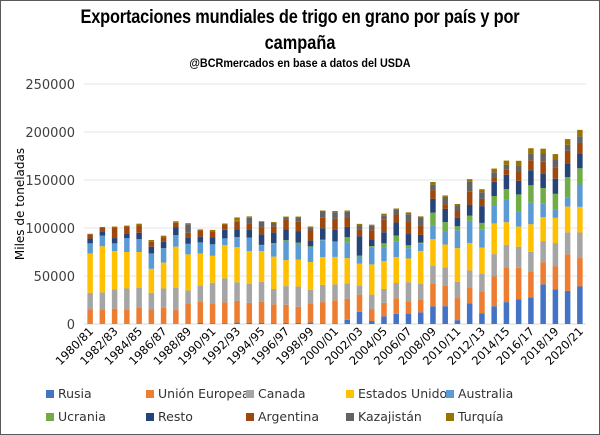  What do you see at coordinates (390, 416) in the screenshot?
I see `legend-label: Kazajistán` at bounding box center [390, 416].